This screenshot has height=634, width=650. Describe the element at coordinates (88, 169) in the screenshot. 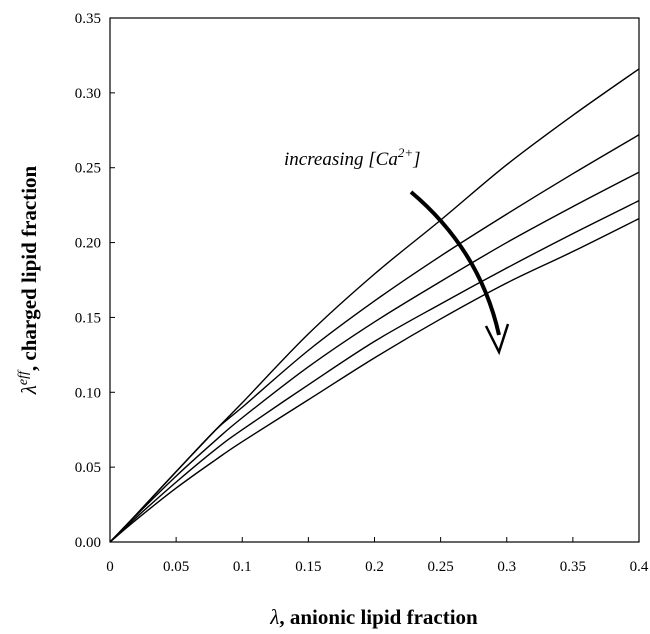

I see `y-tick-label: 0.25` at that location.